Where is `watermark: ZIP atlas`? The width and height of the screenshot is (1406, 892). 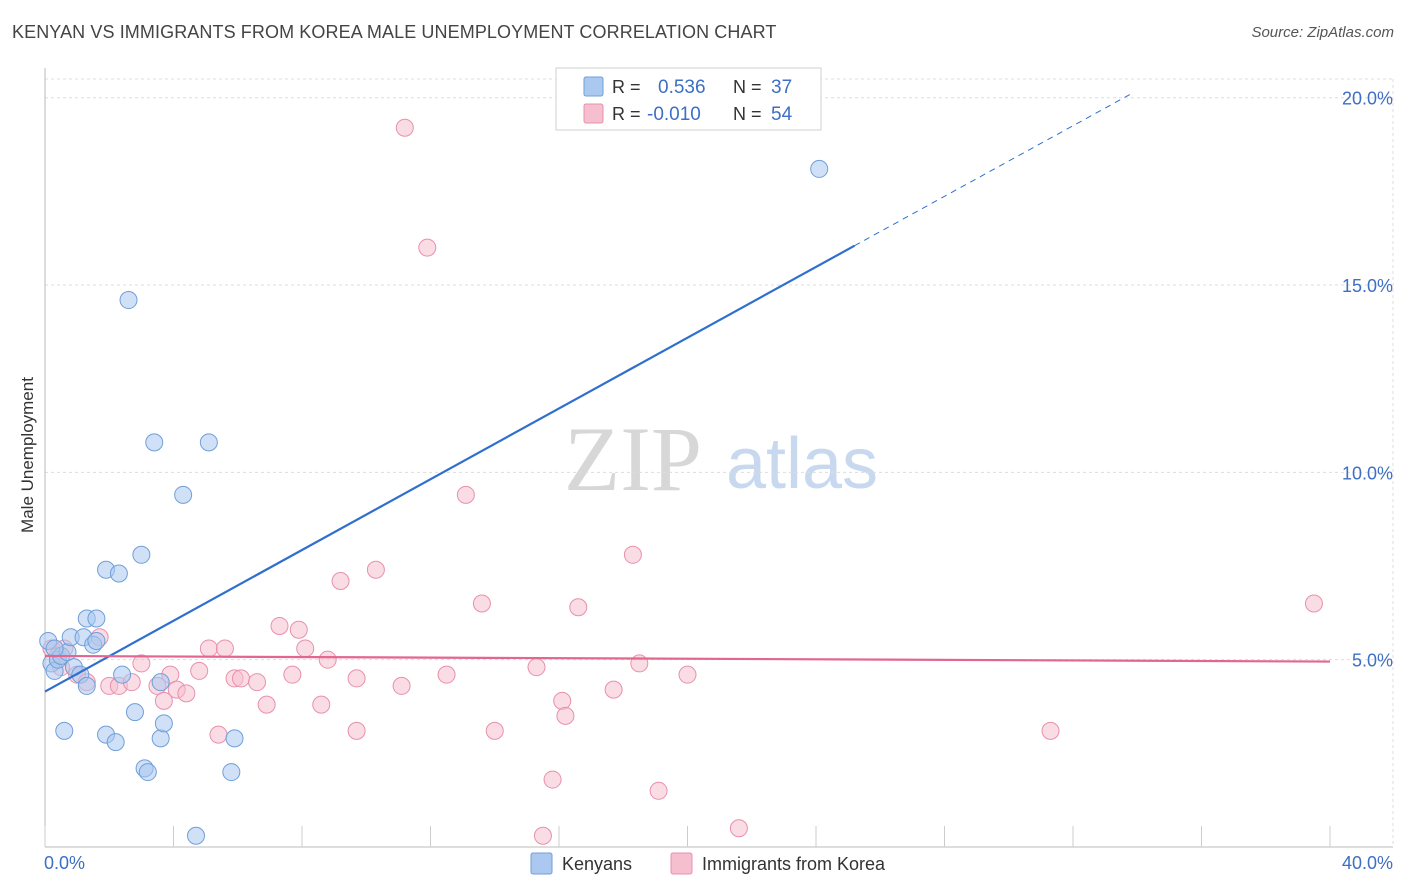 watermark: ZIP atlas is located at coordinates (721, 459).